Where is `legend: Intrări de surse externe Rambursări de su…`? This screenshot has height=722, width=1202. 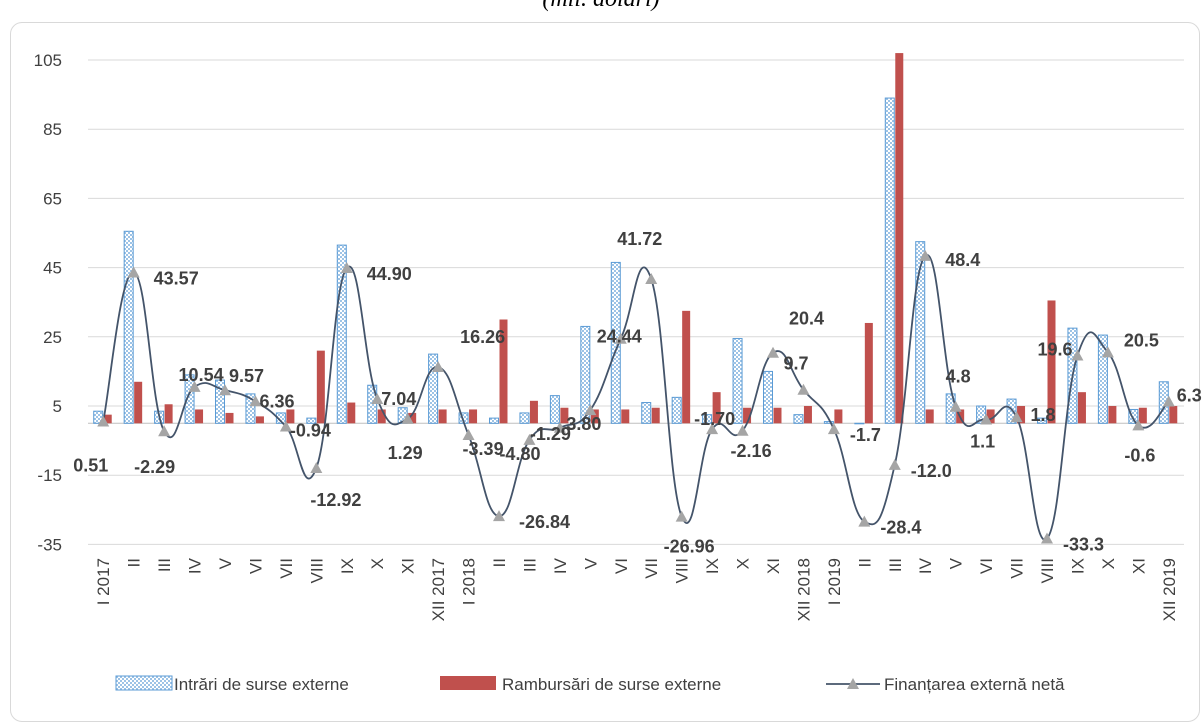
legend: Intrări de surse externe Rambursări de su… is located at coordinates (590, 684).